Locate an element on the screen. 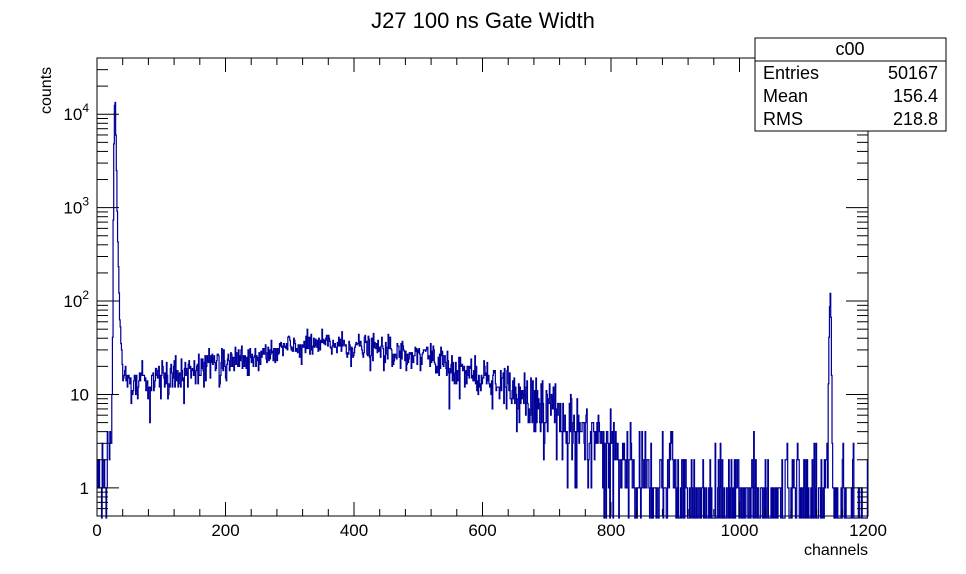  y-tick-label: 10⁴ is located at coordinates (76, 112).